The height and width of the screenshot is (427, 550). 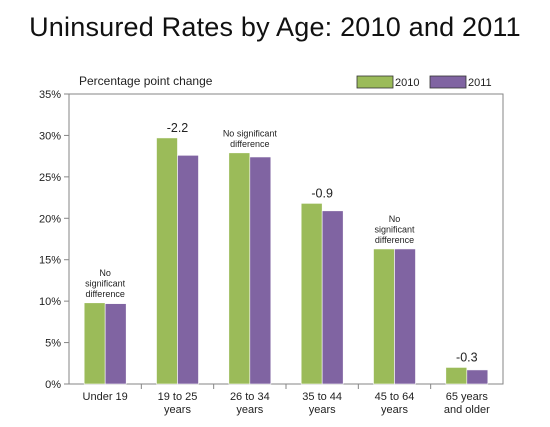 What do you see at coordinates (250, 133) in the screenshot?
I see `significance-note: No significant` at bounding box center [250, 133].